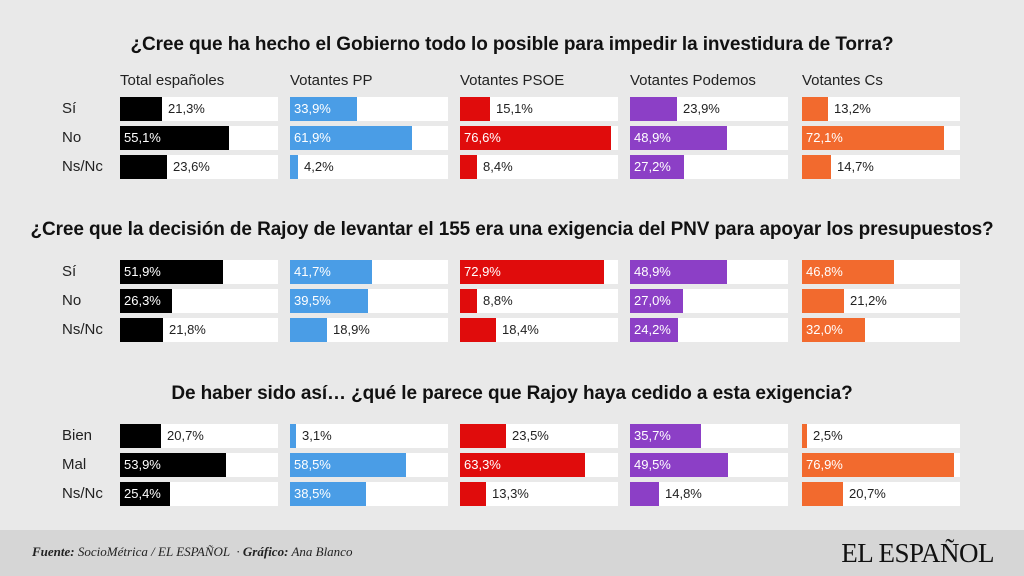 This screenshot has height=576, width=1024. I want to click on column-header: Votantes PSOE, so click(512, 80).